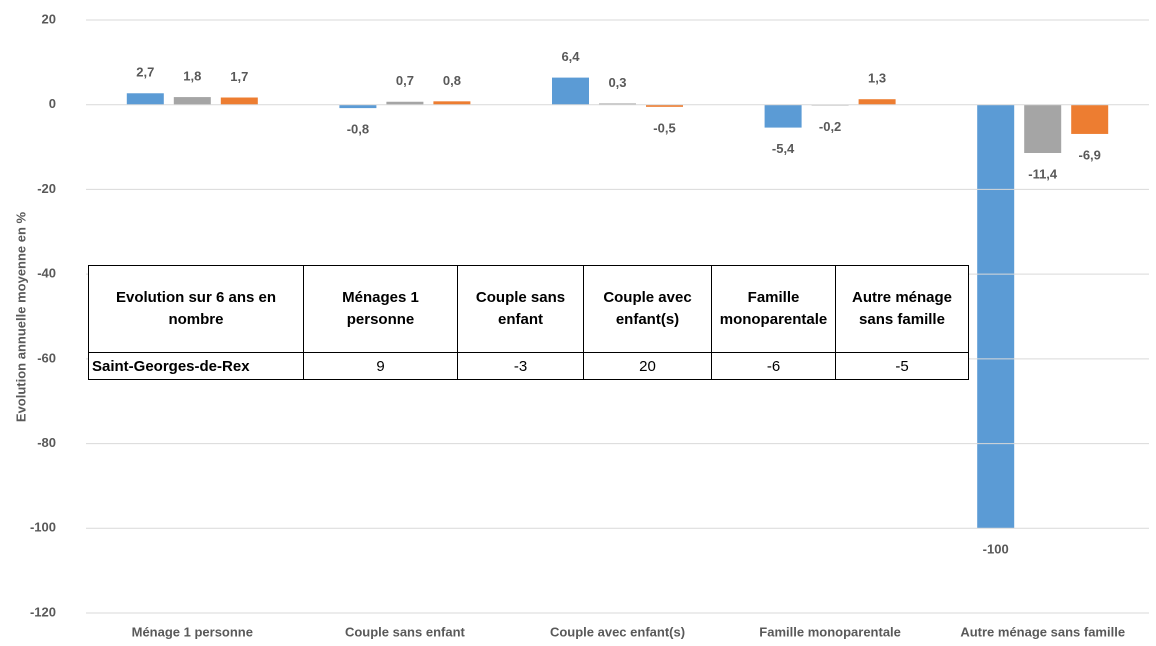 The image size is (1156, 646). Describe the element at coordinates (902, 366) in the screenshot. I see `cell: -5` at that location.